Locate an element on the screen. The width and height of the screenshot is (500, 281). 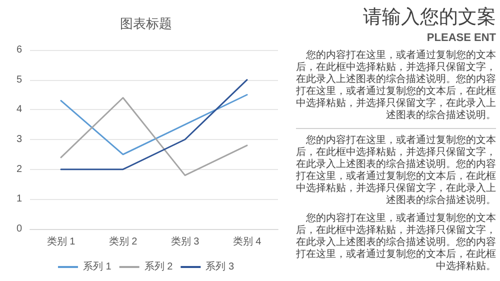
text: 您的内容打在这里，或者通过复制您的文本后，在此框中选择粘贴，并选择只保留文字，在此录入上述图表的综合描述说明。您的内容打在这里，或者通过复制您的文本后，在此框中选择粘贴。 is located at coordinates (396, 243).